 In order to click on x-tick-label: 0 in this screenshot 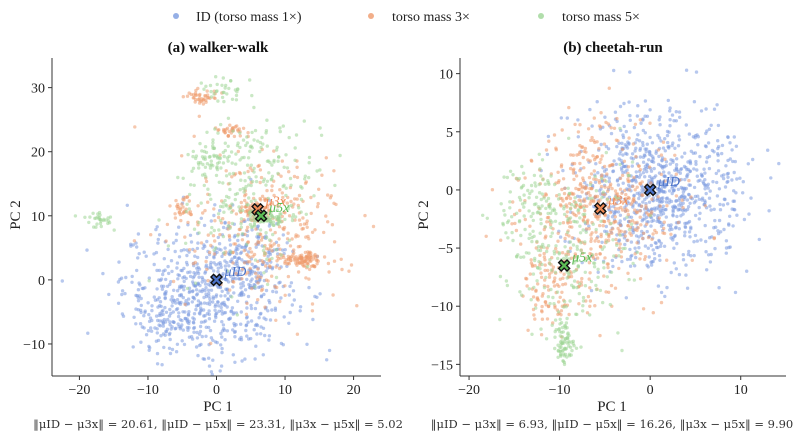, I will do `click(650, 390)`.